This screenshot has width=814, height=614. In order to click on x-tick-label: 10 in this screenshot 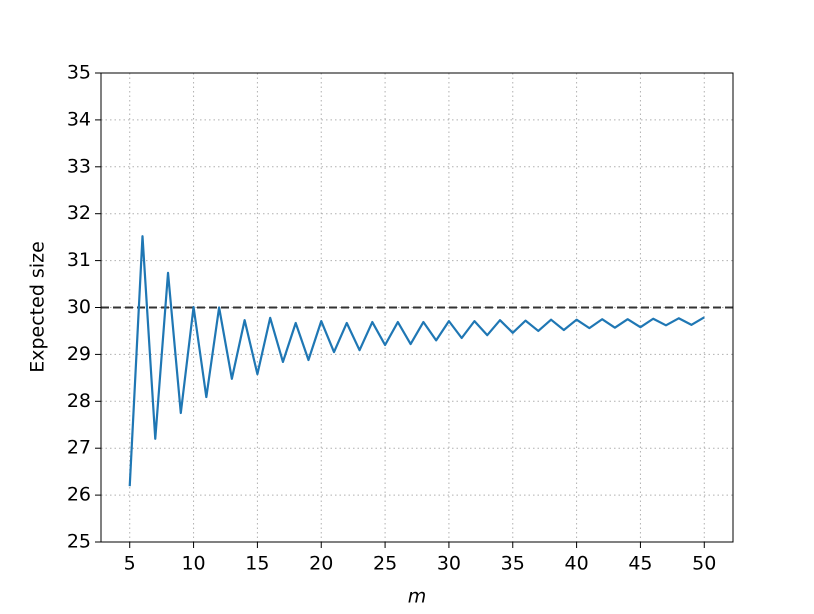, I will do `click(193, 564)`.